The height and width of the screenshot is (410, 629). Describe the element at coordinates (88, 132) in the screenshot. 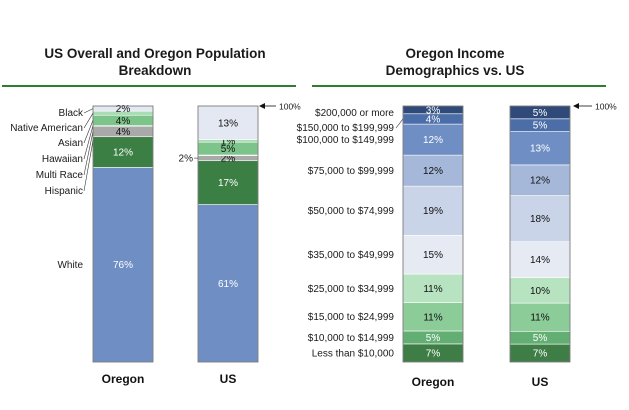

I see `leader-line-asian` at that location.